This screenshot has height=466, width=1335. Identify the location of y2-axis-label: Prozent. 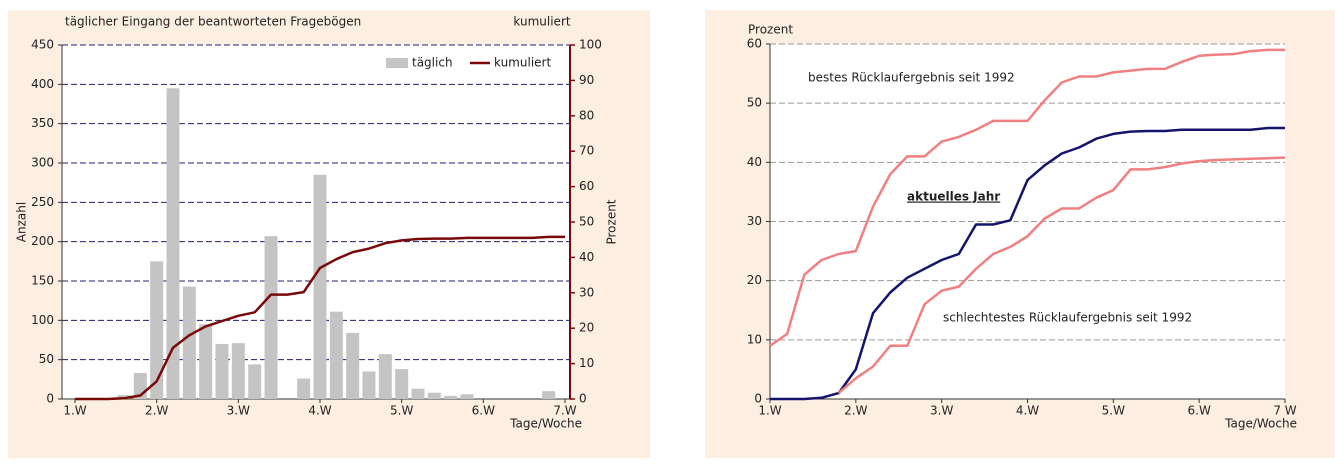
(612, 221).